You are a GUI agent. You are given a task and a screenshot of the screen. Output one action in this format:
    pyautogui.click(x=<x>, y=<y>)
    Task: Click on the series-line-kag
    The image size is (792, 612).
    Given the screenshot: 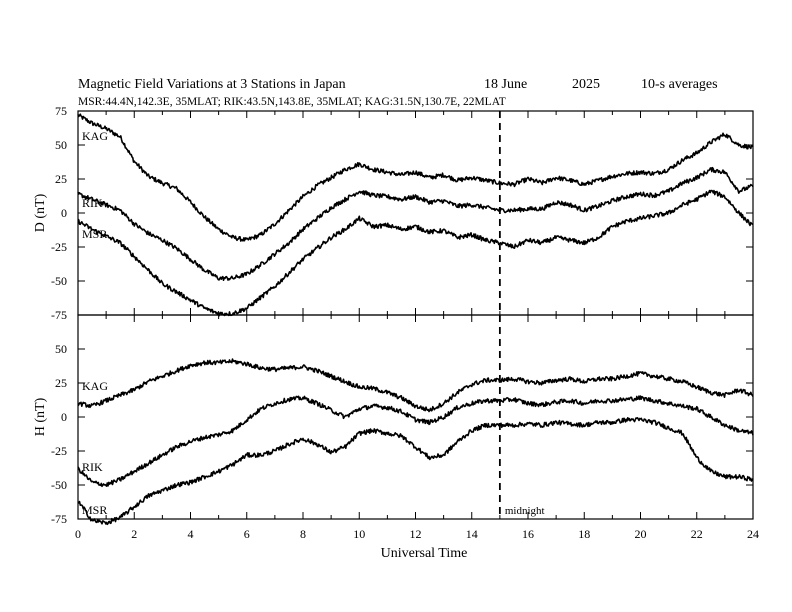 What is the action you would take?
    pyautogui.click(x=415, y=385)
    